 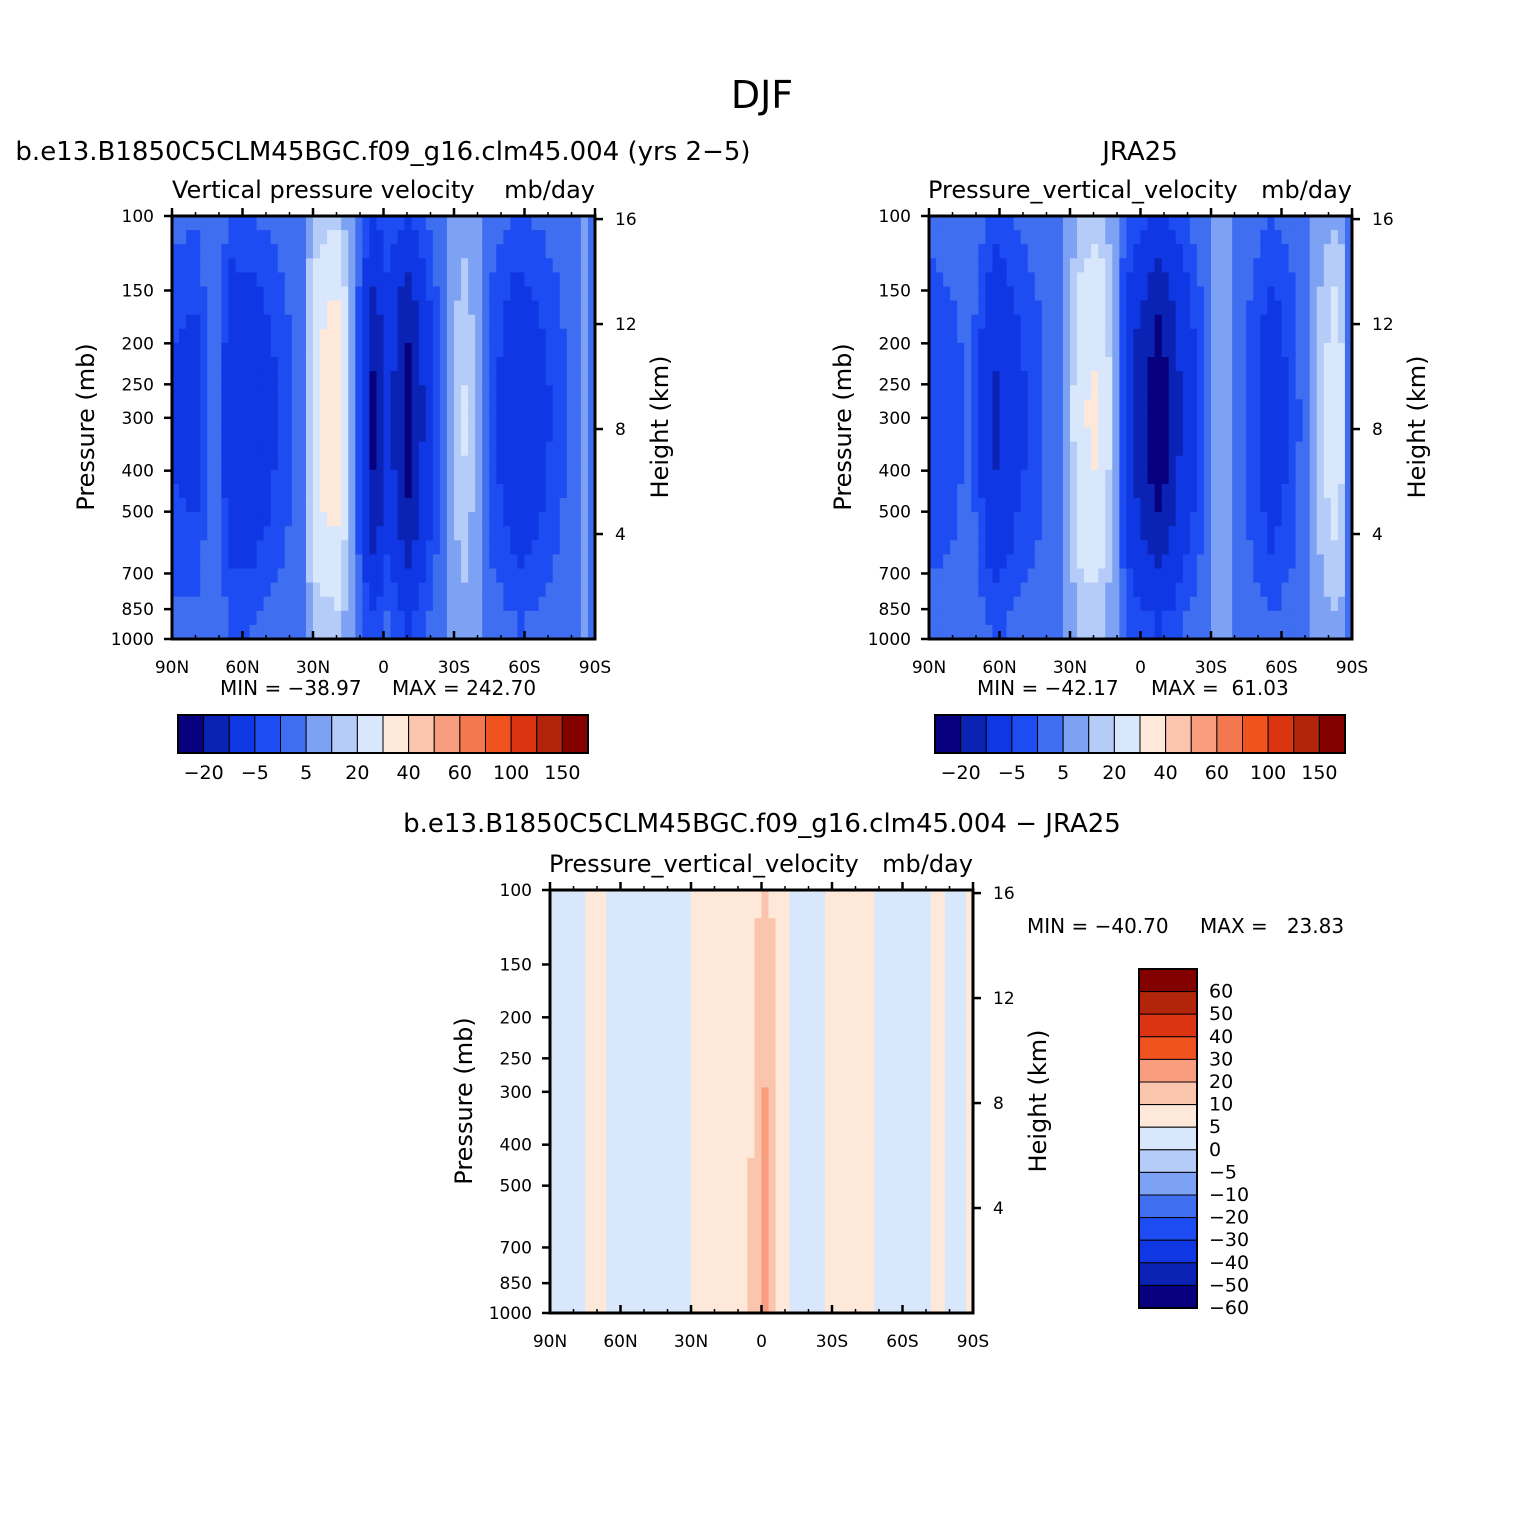 What do you see at coordinates (396, 734) in the screenshot?
I see `colorbar-swatch` at bounding box center [396, 734].